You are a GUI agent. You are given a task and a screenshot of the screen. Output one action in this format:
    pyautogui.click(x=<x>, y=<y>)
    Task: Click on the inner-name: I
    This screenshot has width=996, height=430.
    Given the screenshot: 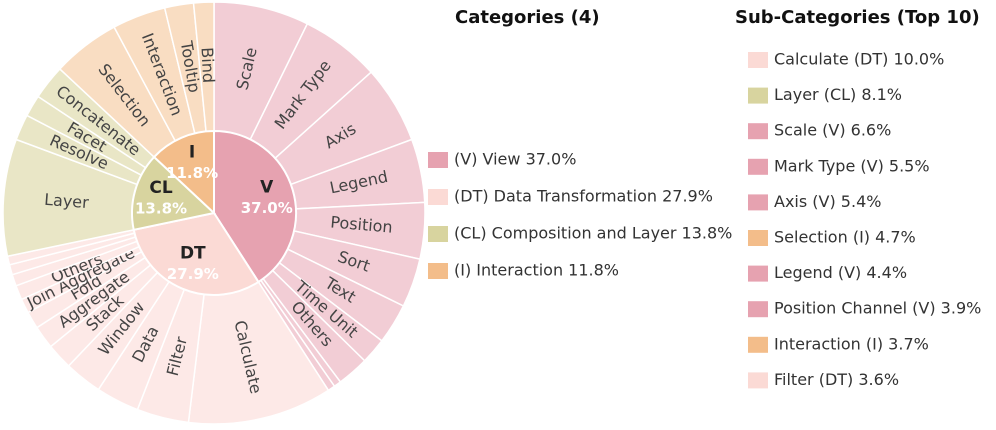 What is the action you would take?
    pyautogui.click(x=192, y=153)
    